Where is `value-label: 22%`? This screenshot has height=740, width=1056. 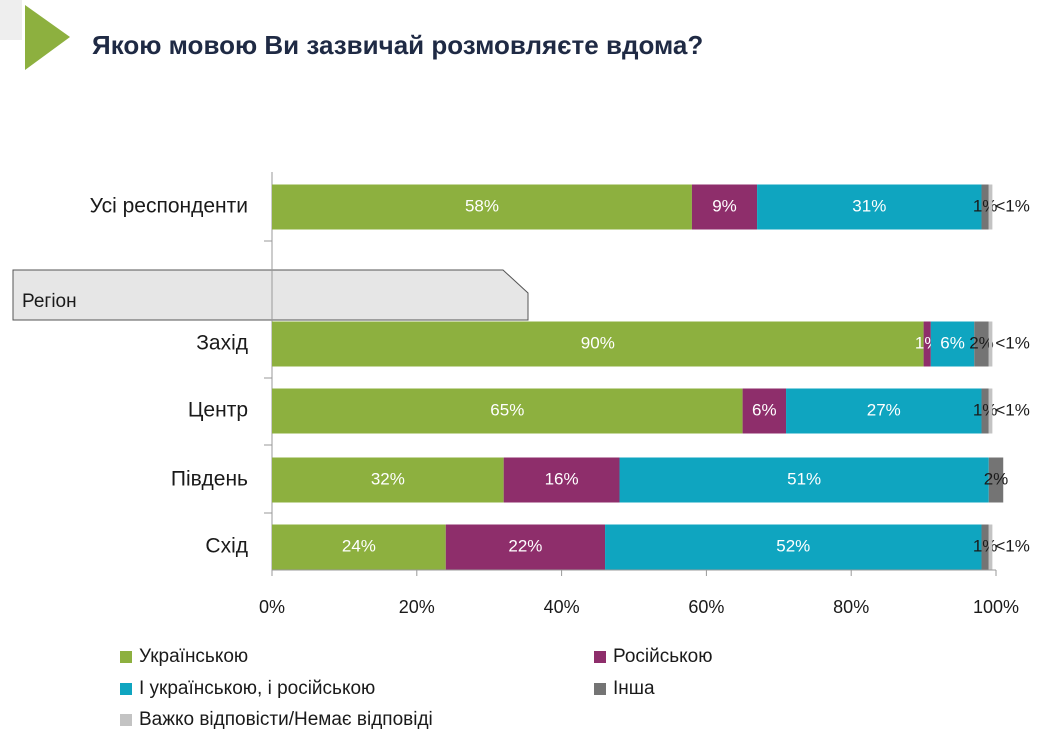 value-label: 22% is located at coordinates (525, 545).